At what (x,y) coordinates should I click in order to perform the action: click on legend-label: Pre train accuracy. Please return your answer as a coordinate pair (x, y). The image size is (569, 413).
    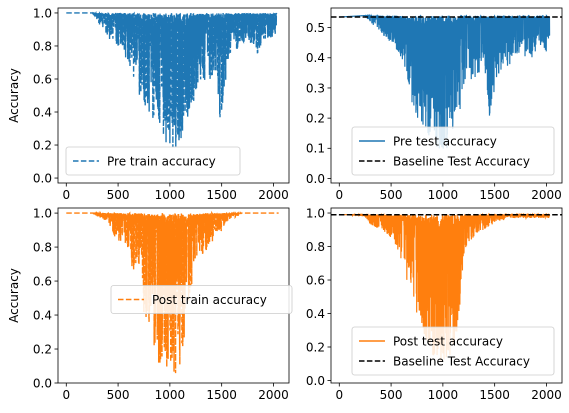
    Looking at the image, I should click on (161, 161).